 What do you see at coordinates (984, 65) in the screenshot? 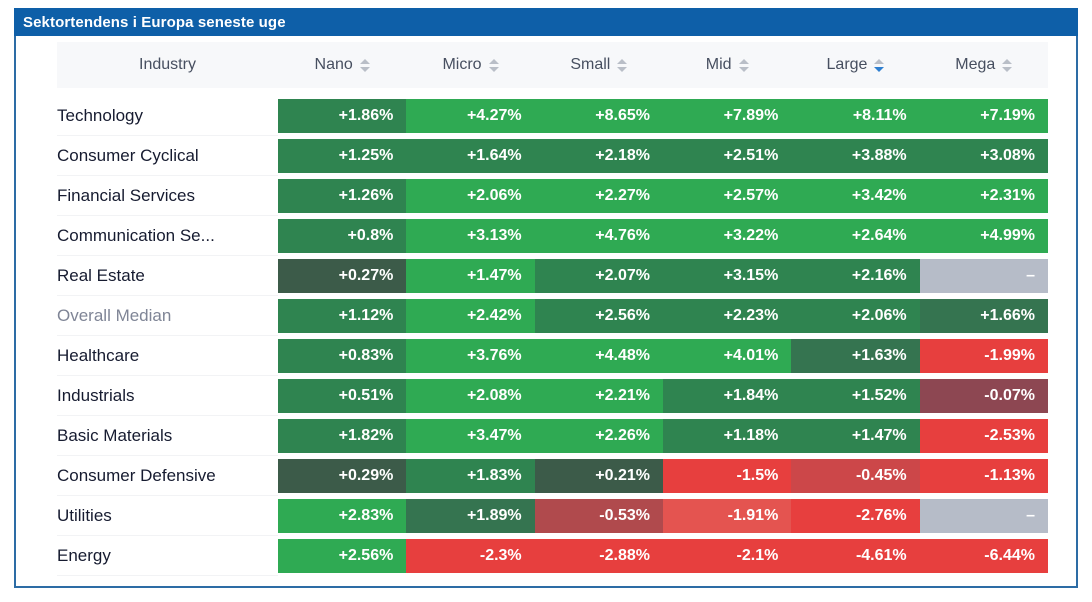
I see `column-header-mega: Mega` at bounding box center [984, 65].